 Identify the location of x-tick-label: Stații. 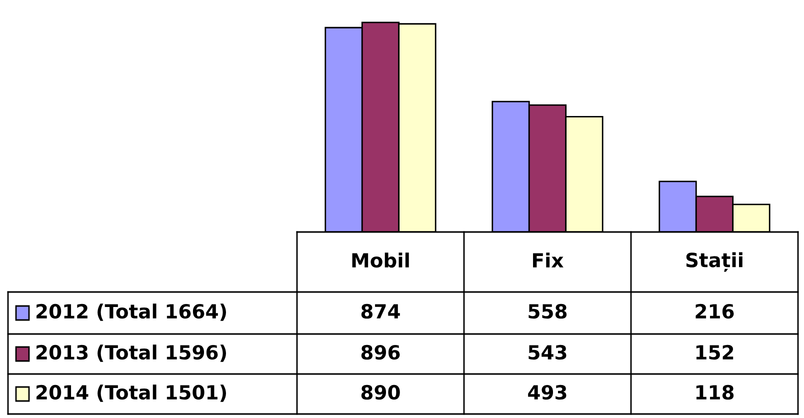
(714, 262).